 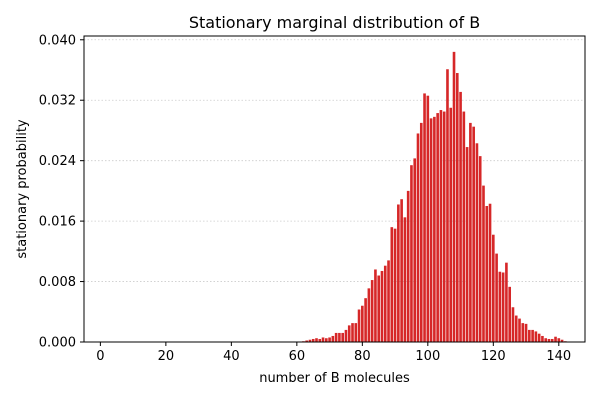 I want to click on x-tick-label: 100, so click(x=427, y=356).